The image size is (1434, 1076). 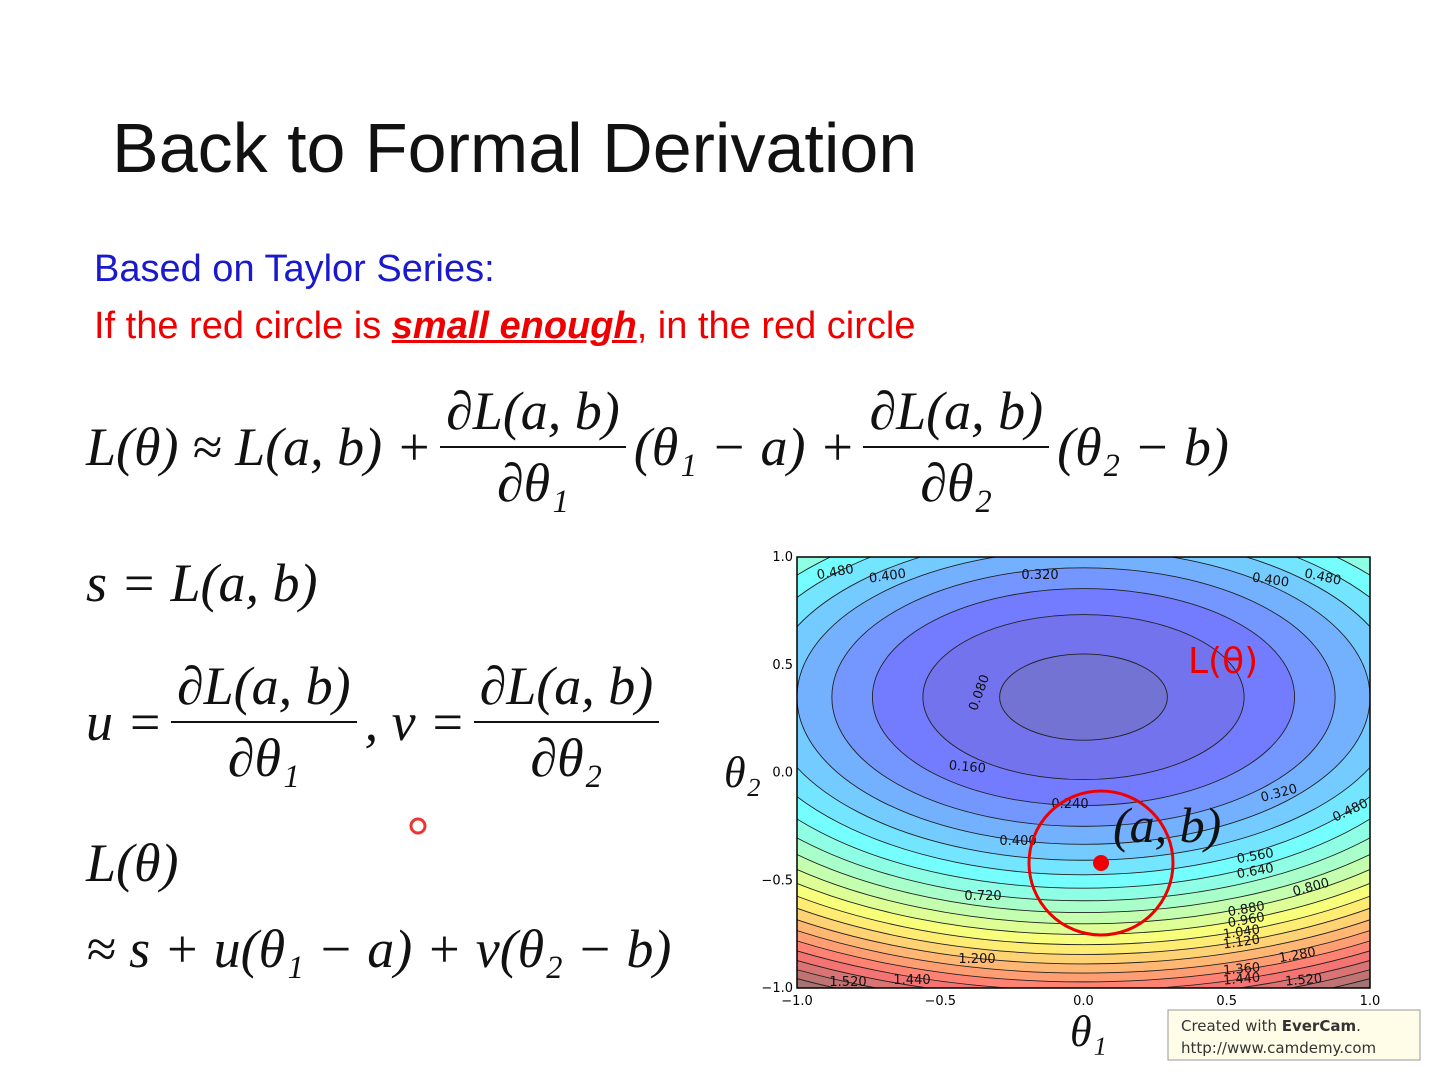 I want to click on red-circle, so click(x=1101, y=863).